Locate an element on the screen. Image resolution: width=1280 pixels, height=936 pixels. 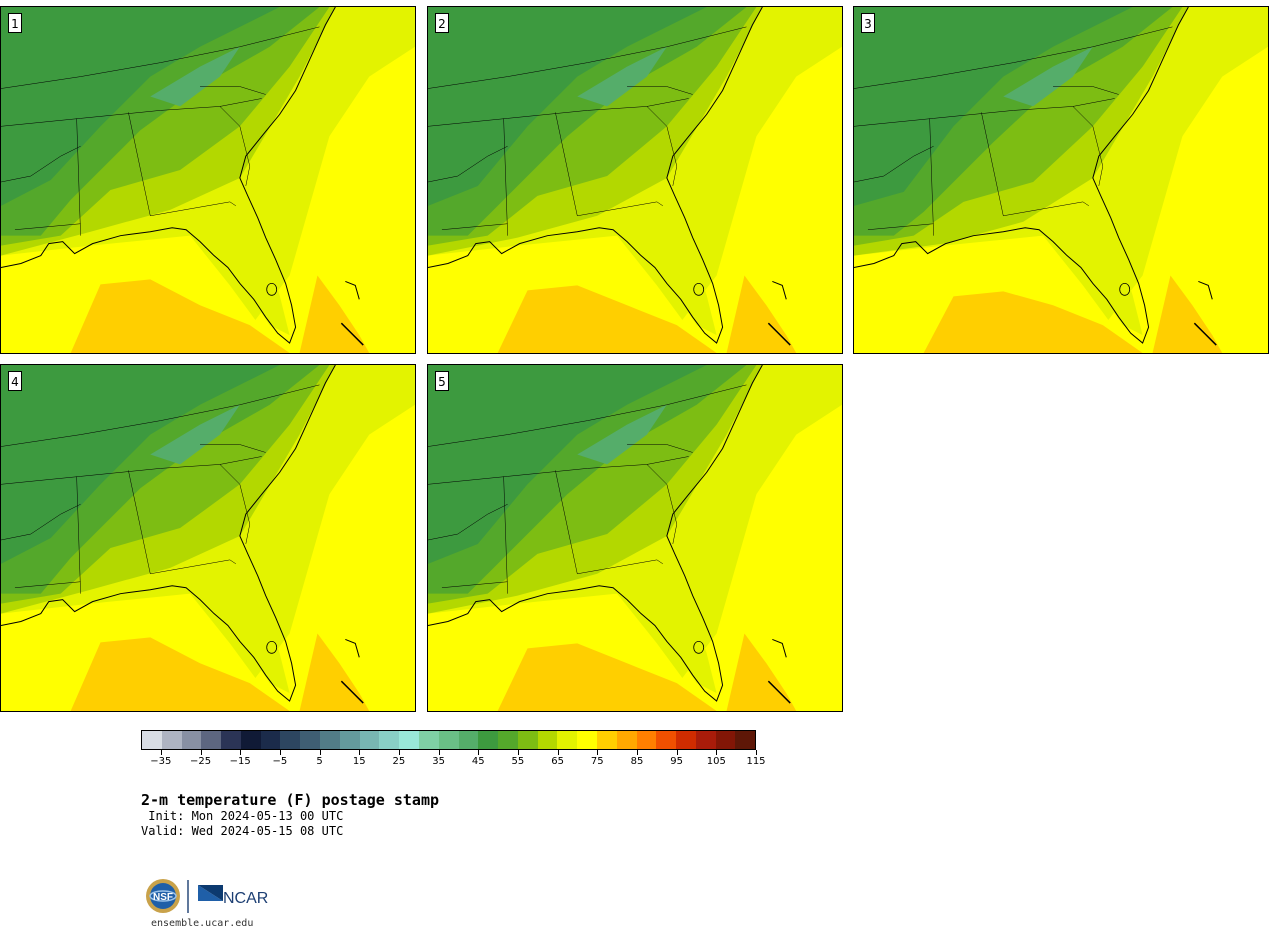
ensemble-member-map-5: 5 is located at coordinates (635, 538).